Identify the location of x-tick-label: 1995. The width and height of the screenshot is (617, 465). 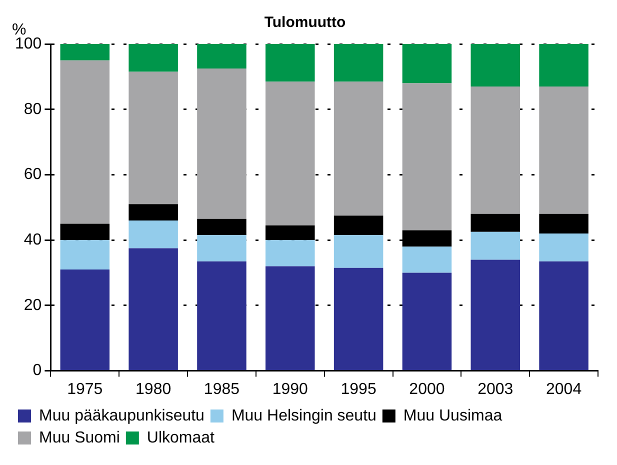
(358, 389).